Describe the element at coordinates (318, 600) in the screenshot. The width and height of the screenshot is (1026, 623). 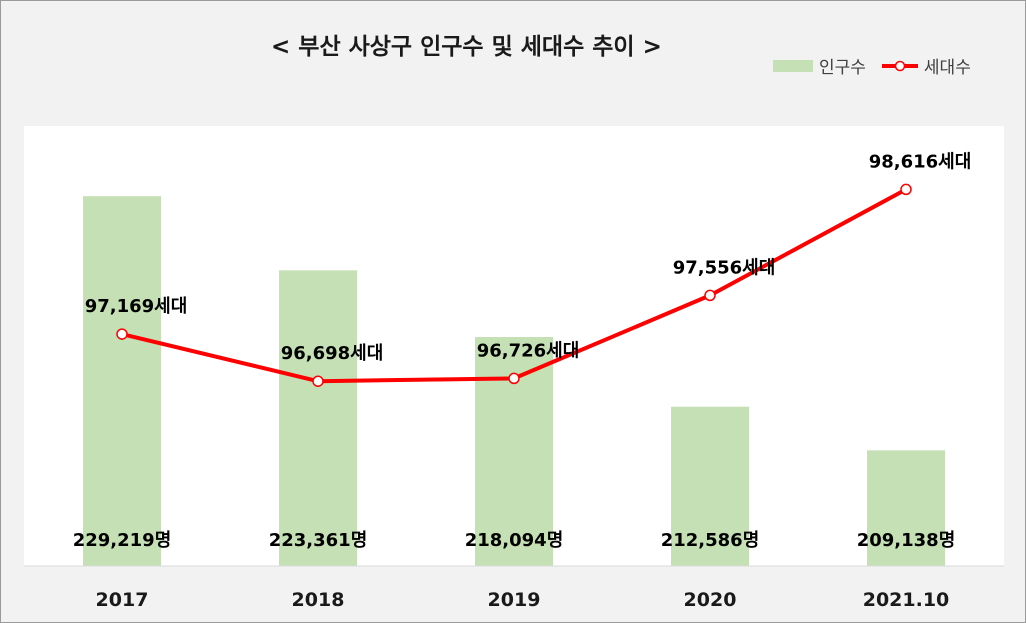
I see `category-label-2018: 2018` at that location.